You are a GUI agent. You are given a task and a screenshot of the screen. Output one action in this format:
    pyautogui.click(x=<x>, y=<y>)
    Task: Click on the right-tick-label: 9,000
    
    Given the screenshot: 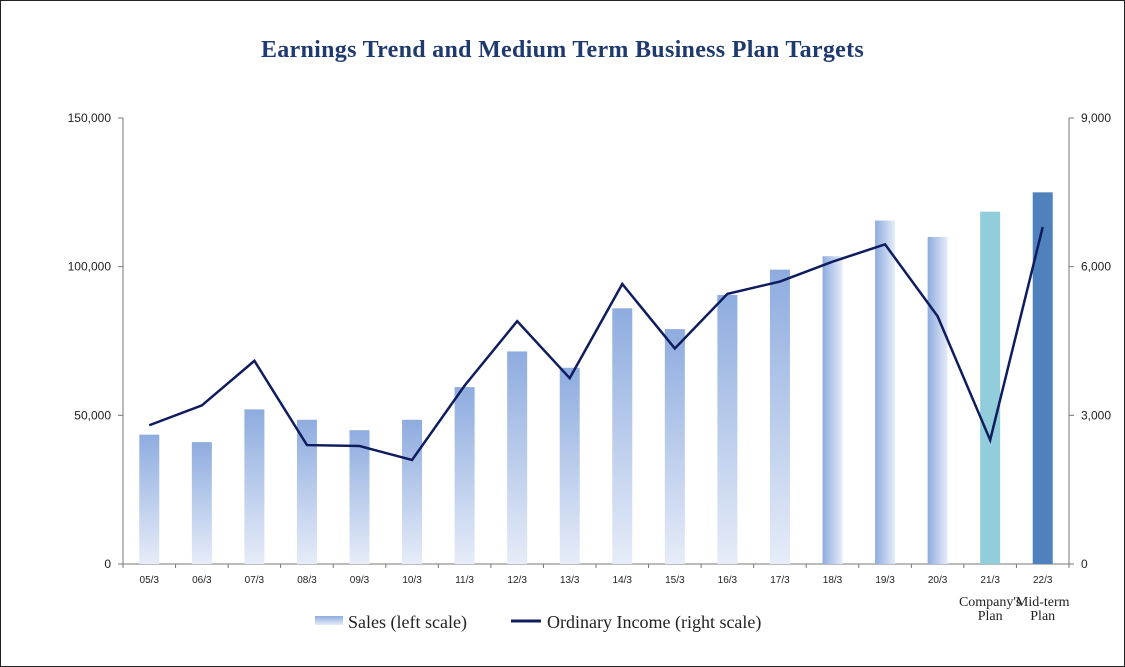 What is the action you would take?
    pyautogui.click(x=1096, y=118)
    